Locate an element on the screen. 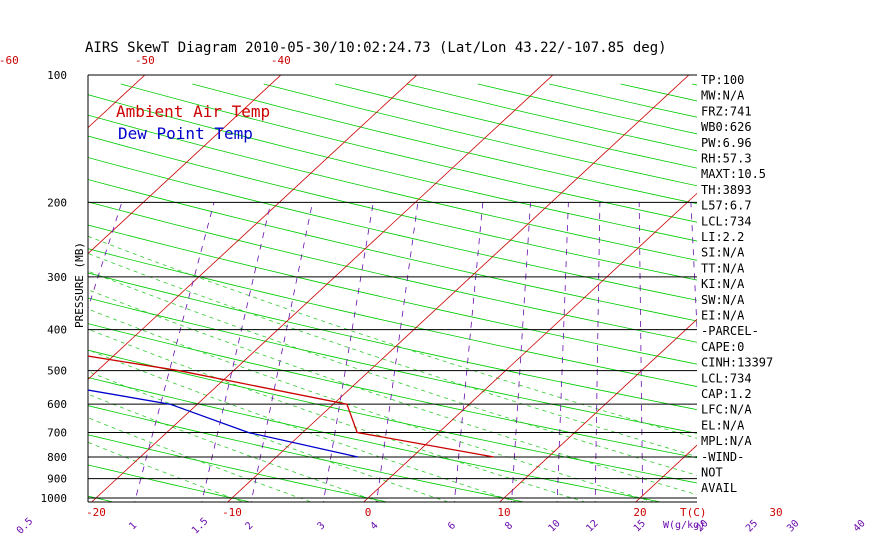 The height and width of the screenshot is (560, 870). stability-index-item: KI:N/A is located at coordinates (723, 284).